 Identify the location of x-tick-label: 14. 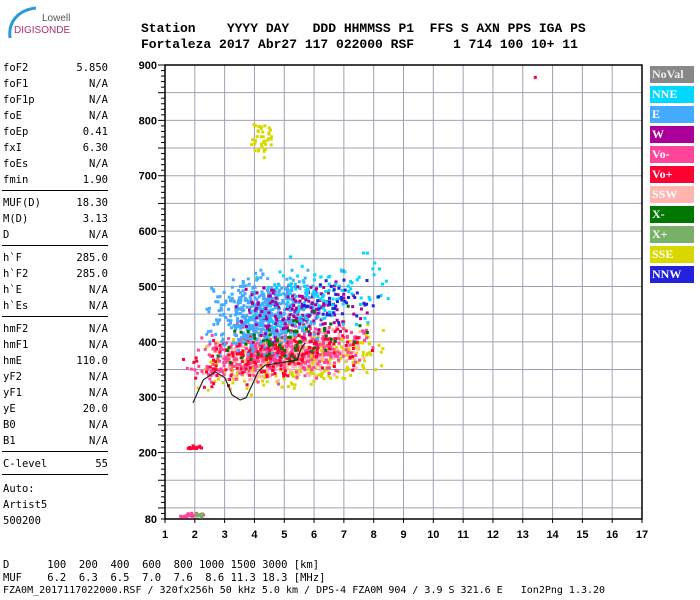
(552, 535).